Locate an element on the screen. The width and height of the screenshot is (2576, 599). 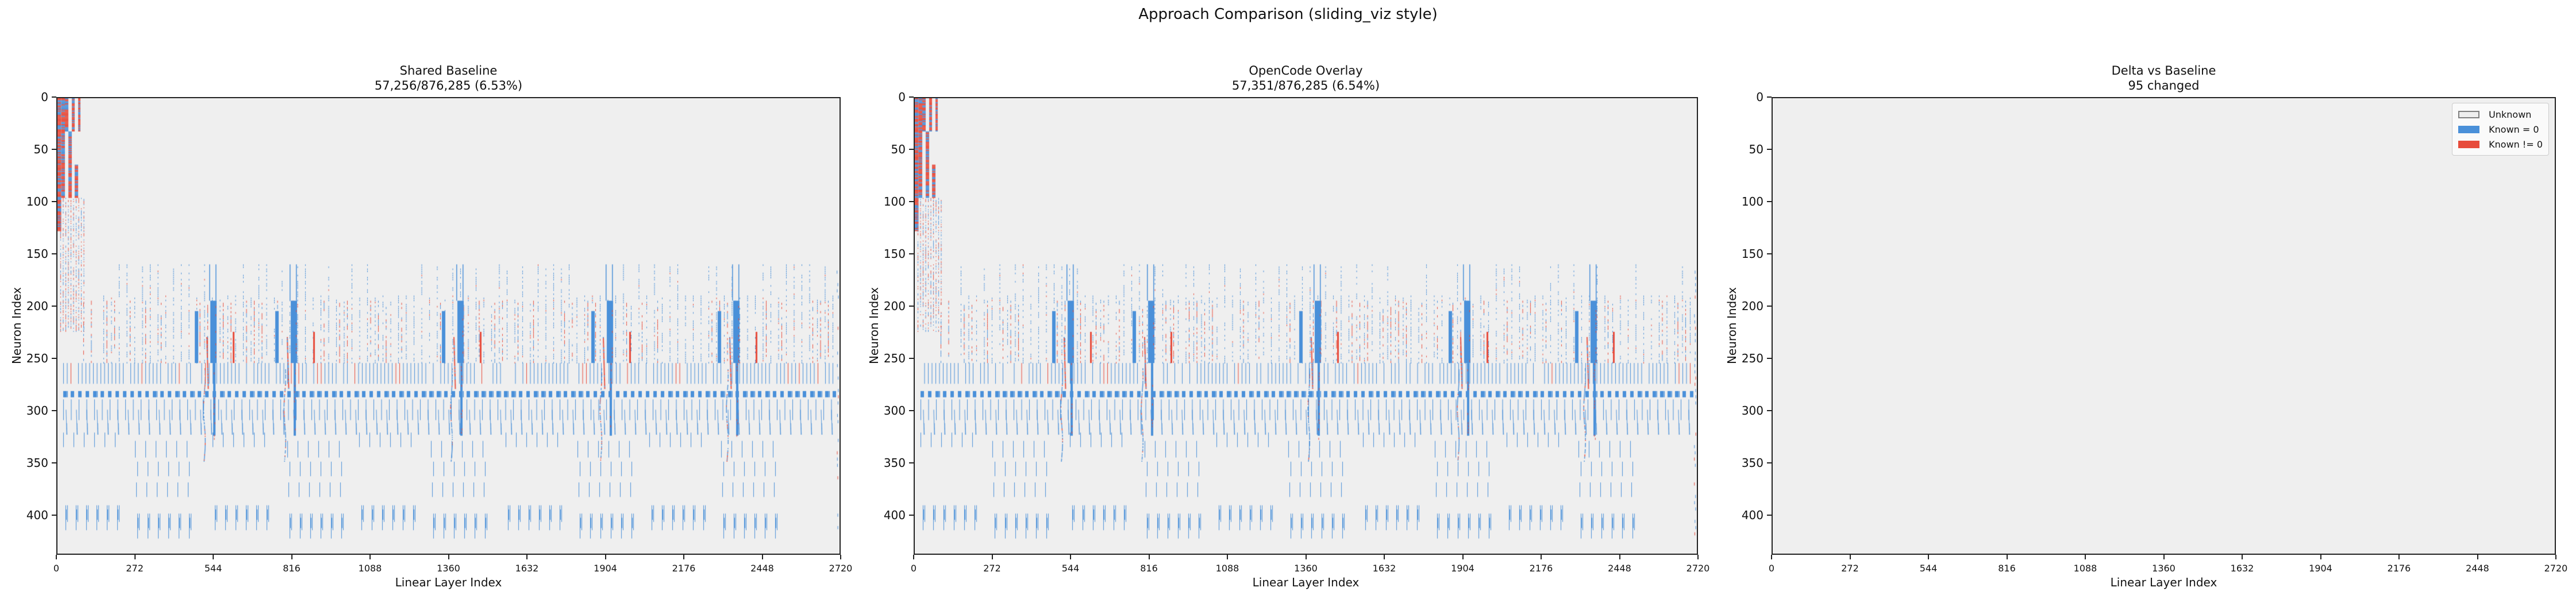
figure-suptitle: Approach Comparison (sliding_viz style) is located at coordinates (1288, 14).